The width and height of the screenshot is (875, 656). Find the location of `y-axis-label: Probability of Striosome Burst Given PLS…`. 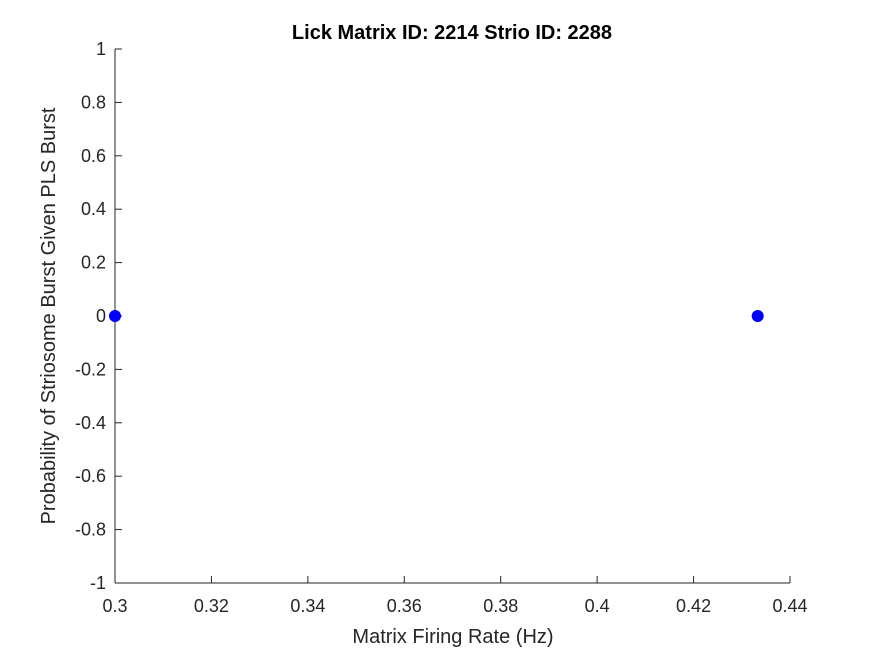

y-axis-label: Probability of Striosome Burst Given PLS… is located at coordinates (49, 315).